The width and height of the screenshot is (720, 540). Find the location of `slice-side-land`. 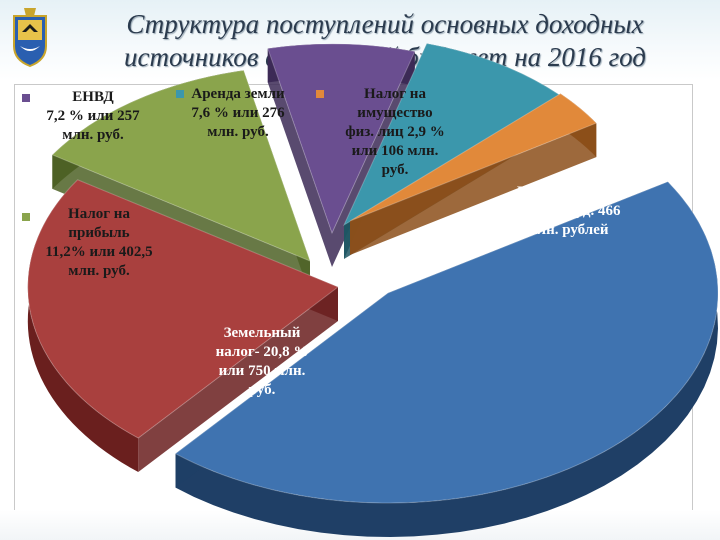

slice-side-land is located at coordinates (83, 326).